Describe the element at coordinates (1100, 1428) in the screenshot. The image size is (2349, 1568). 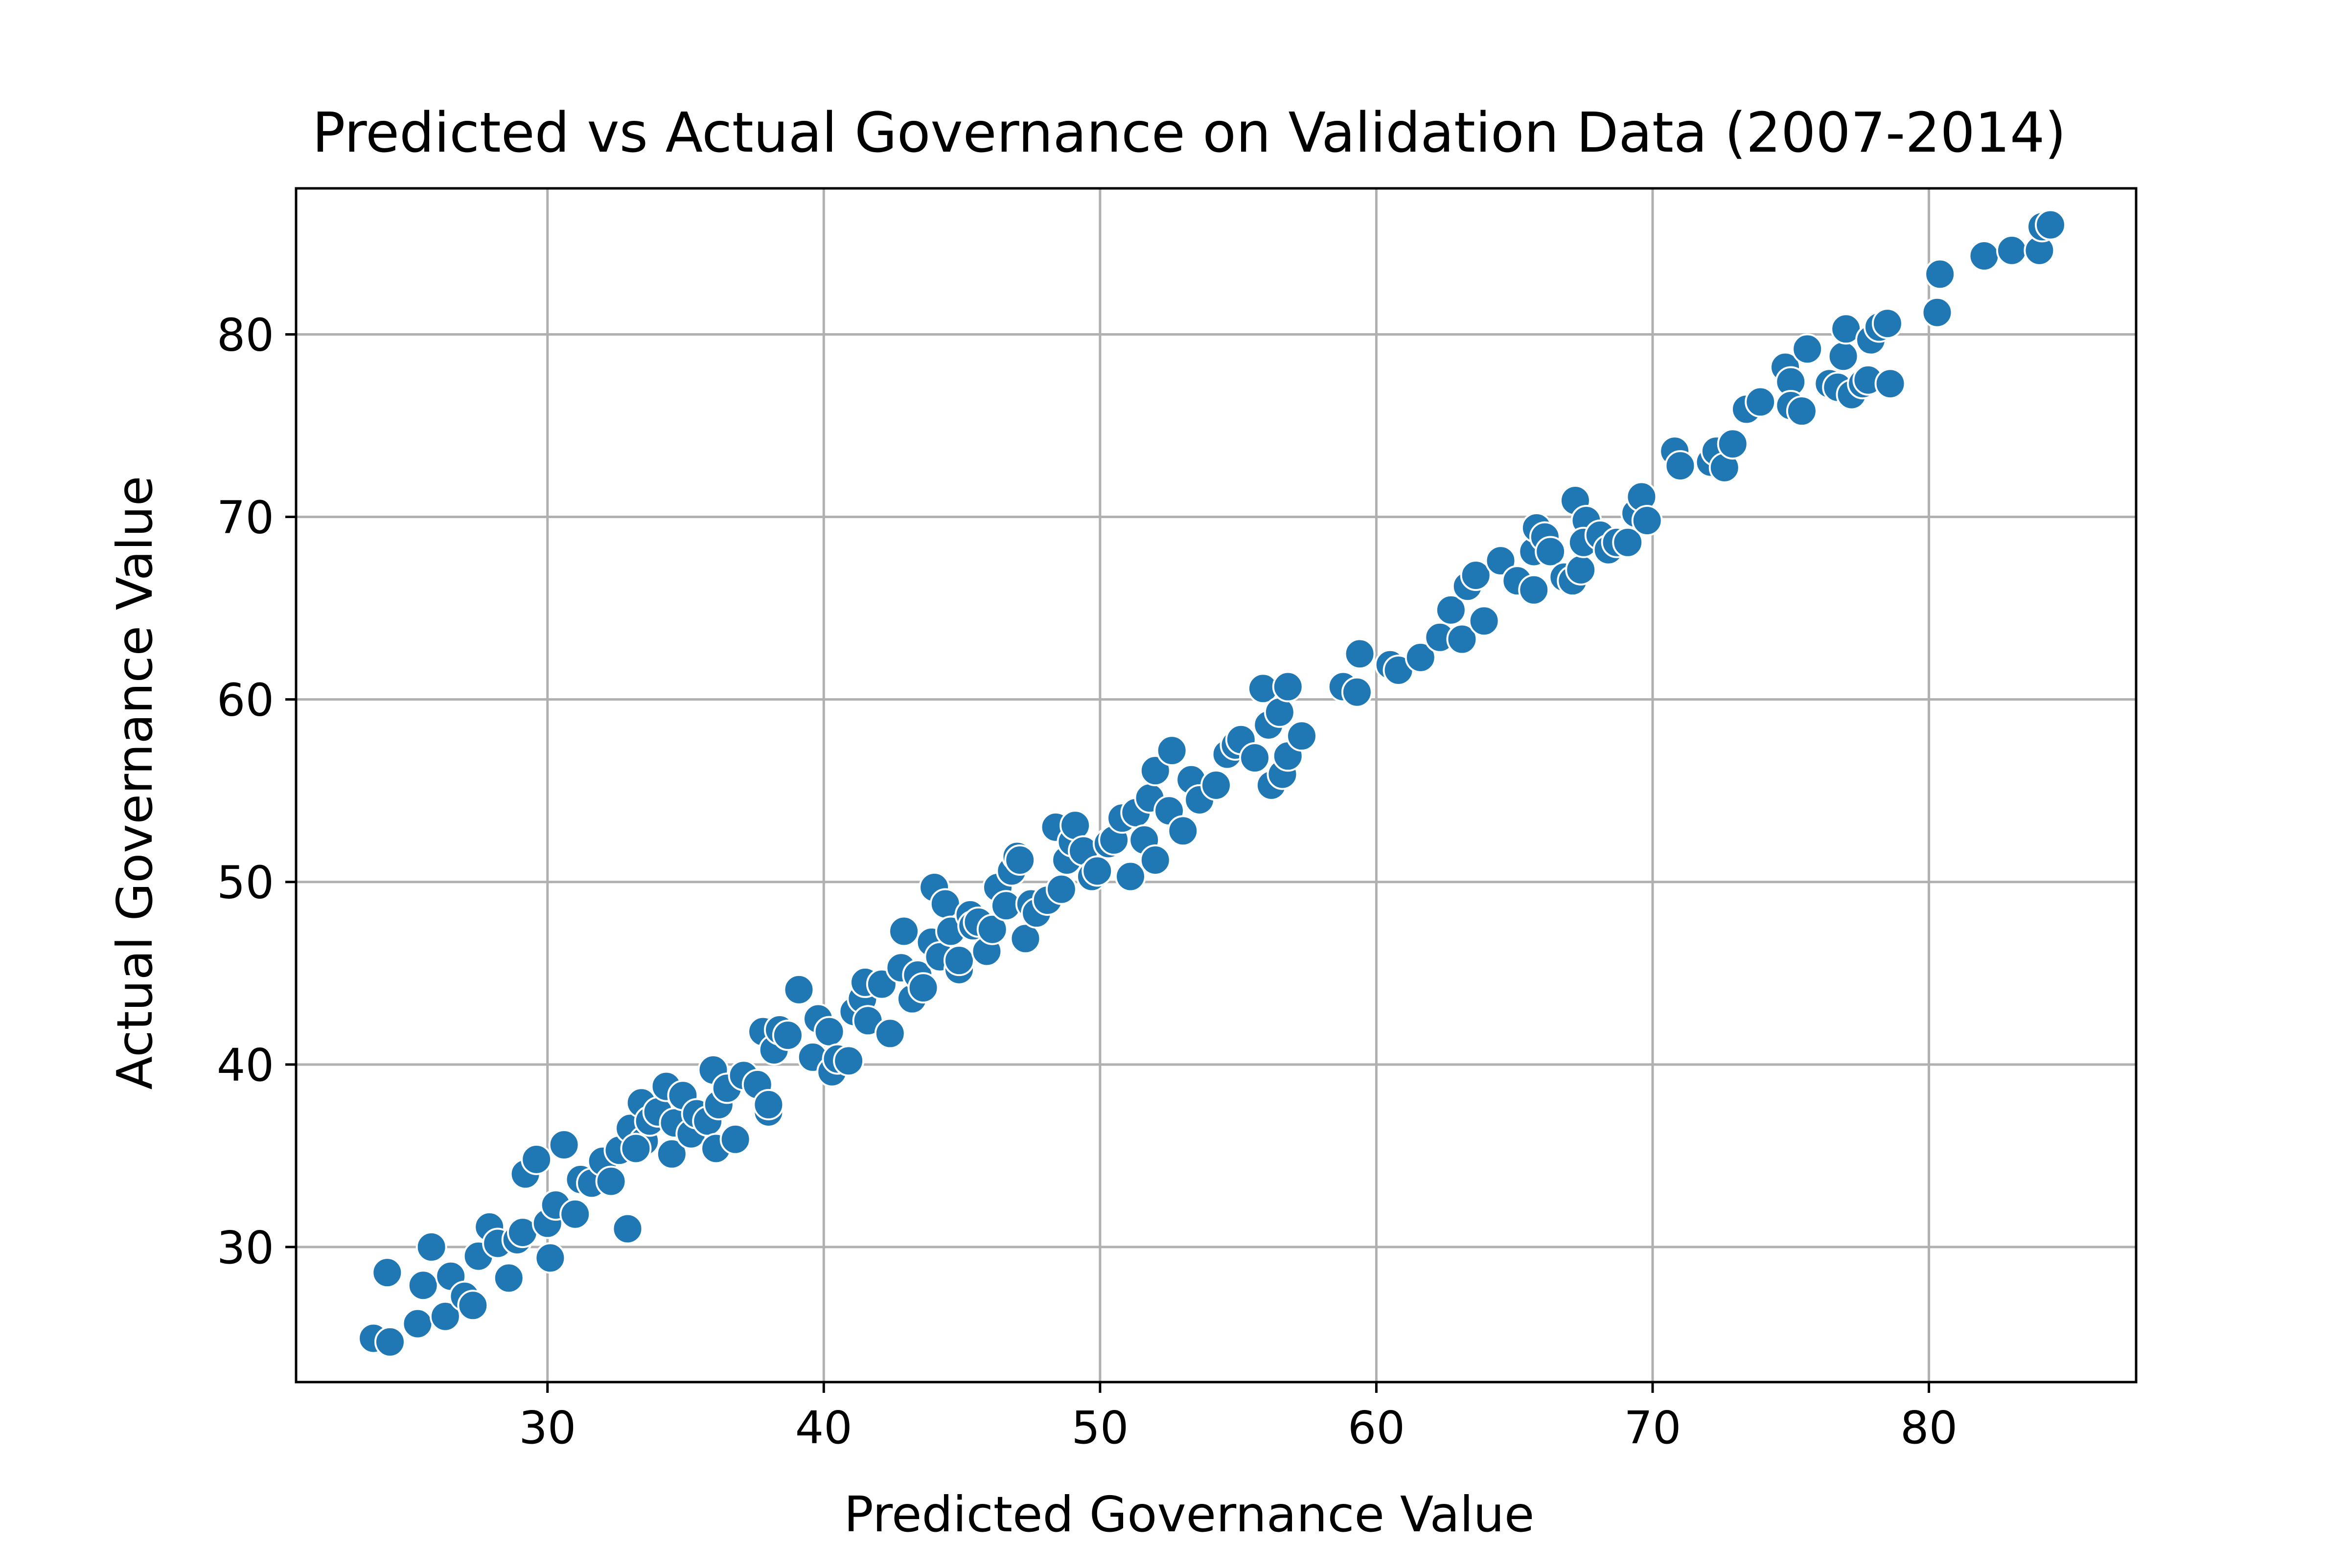
I see `x-tick-label: 50` at that location.